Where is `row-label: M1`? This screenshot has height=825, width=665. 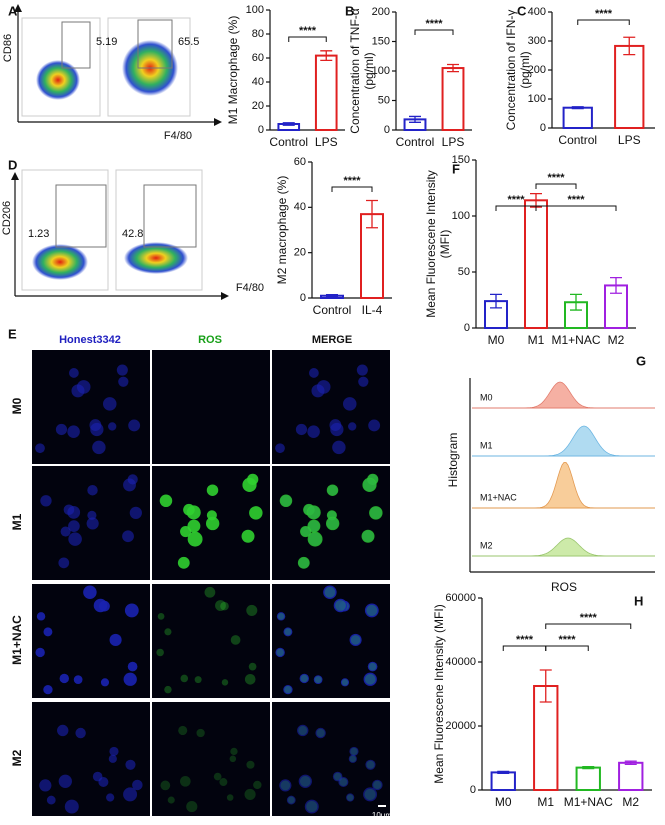 row-label: M1 is located at coordinates (17, 521).